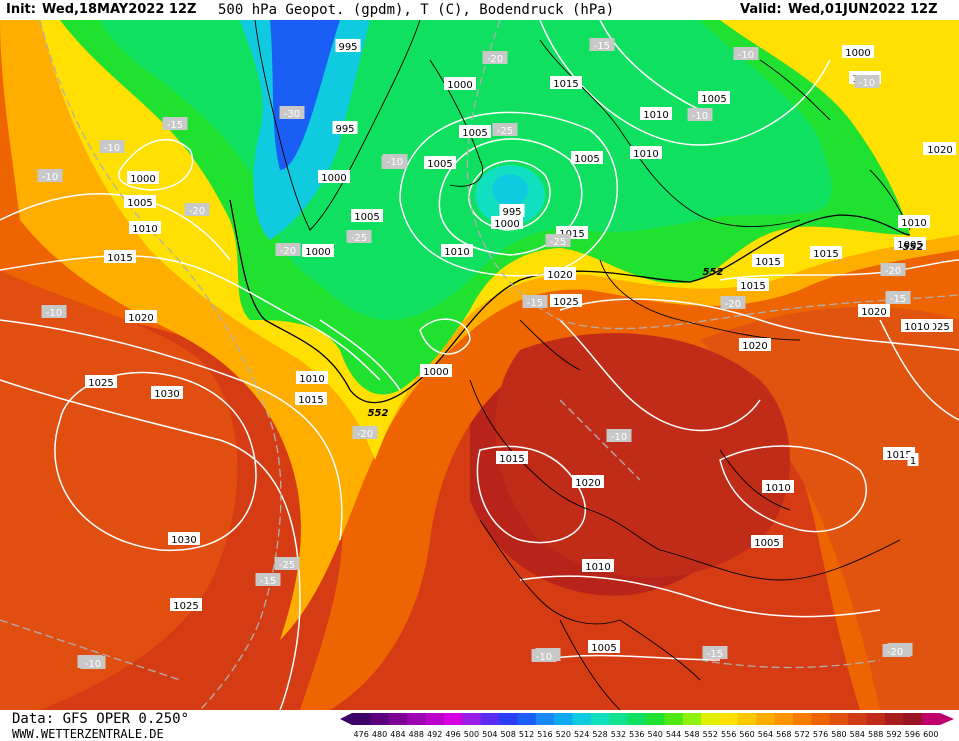 This screenshot has height=741, width=959. I want to click on contour-label-text: 1, so click(913, 461).